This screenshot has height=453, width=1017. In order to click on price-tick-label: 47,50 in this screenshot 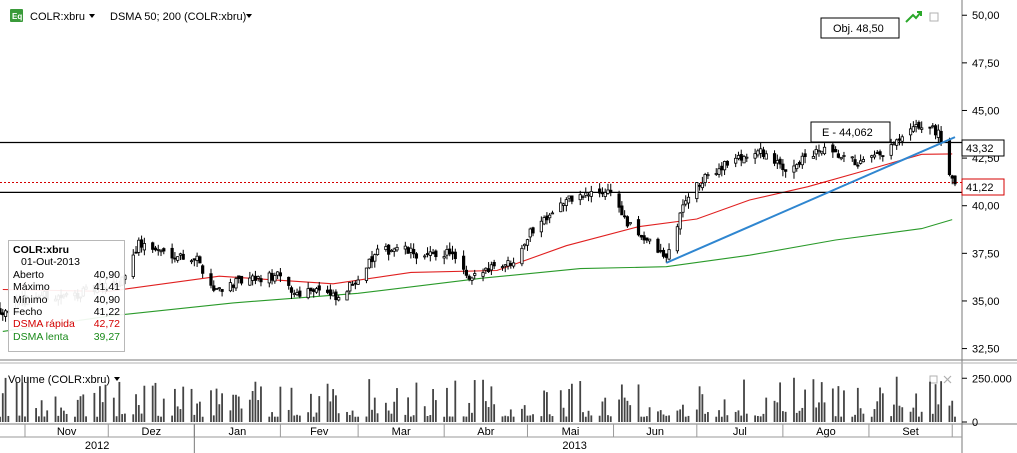, I will do `click(986, 64)`.